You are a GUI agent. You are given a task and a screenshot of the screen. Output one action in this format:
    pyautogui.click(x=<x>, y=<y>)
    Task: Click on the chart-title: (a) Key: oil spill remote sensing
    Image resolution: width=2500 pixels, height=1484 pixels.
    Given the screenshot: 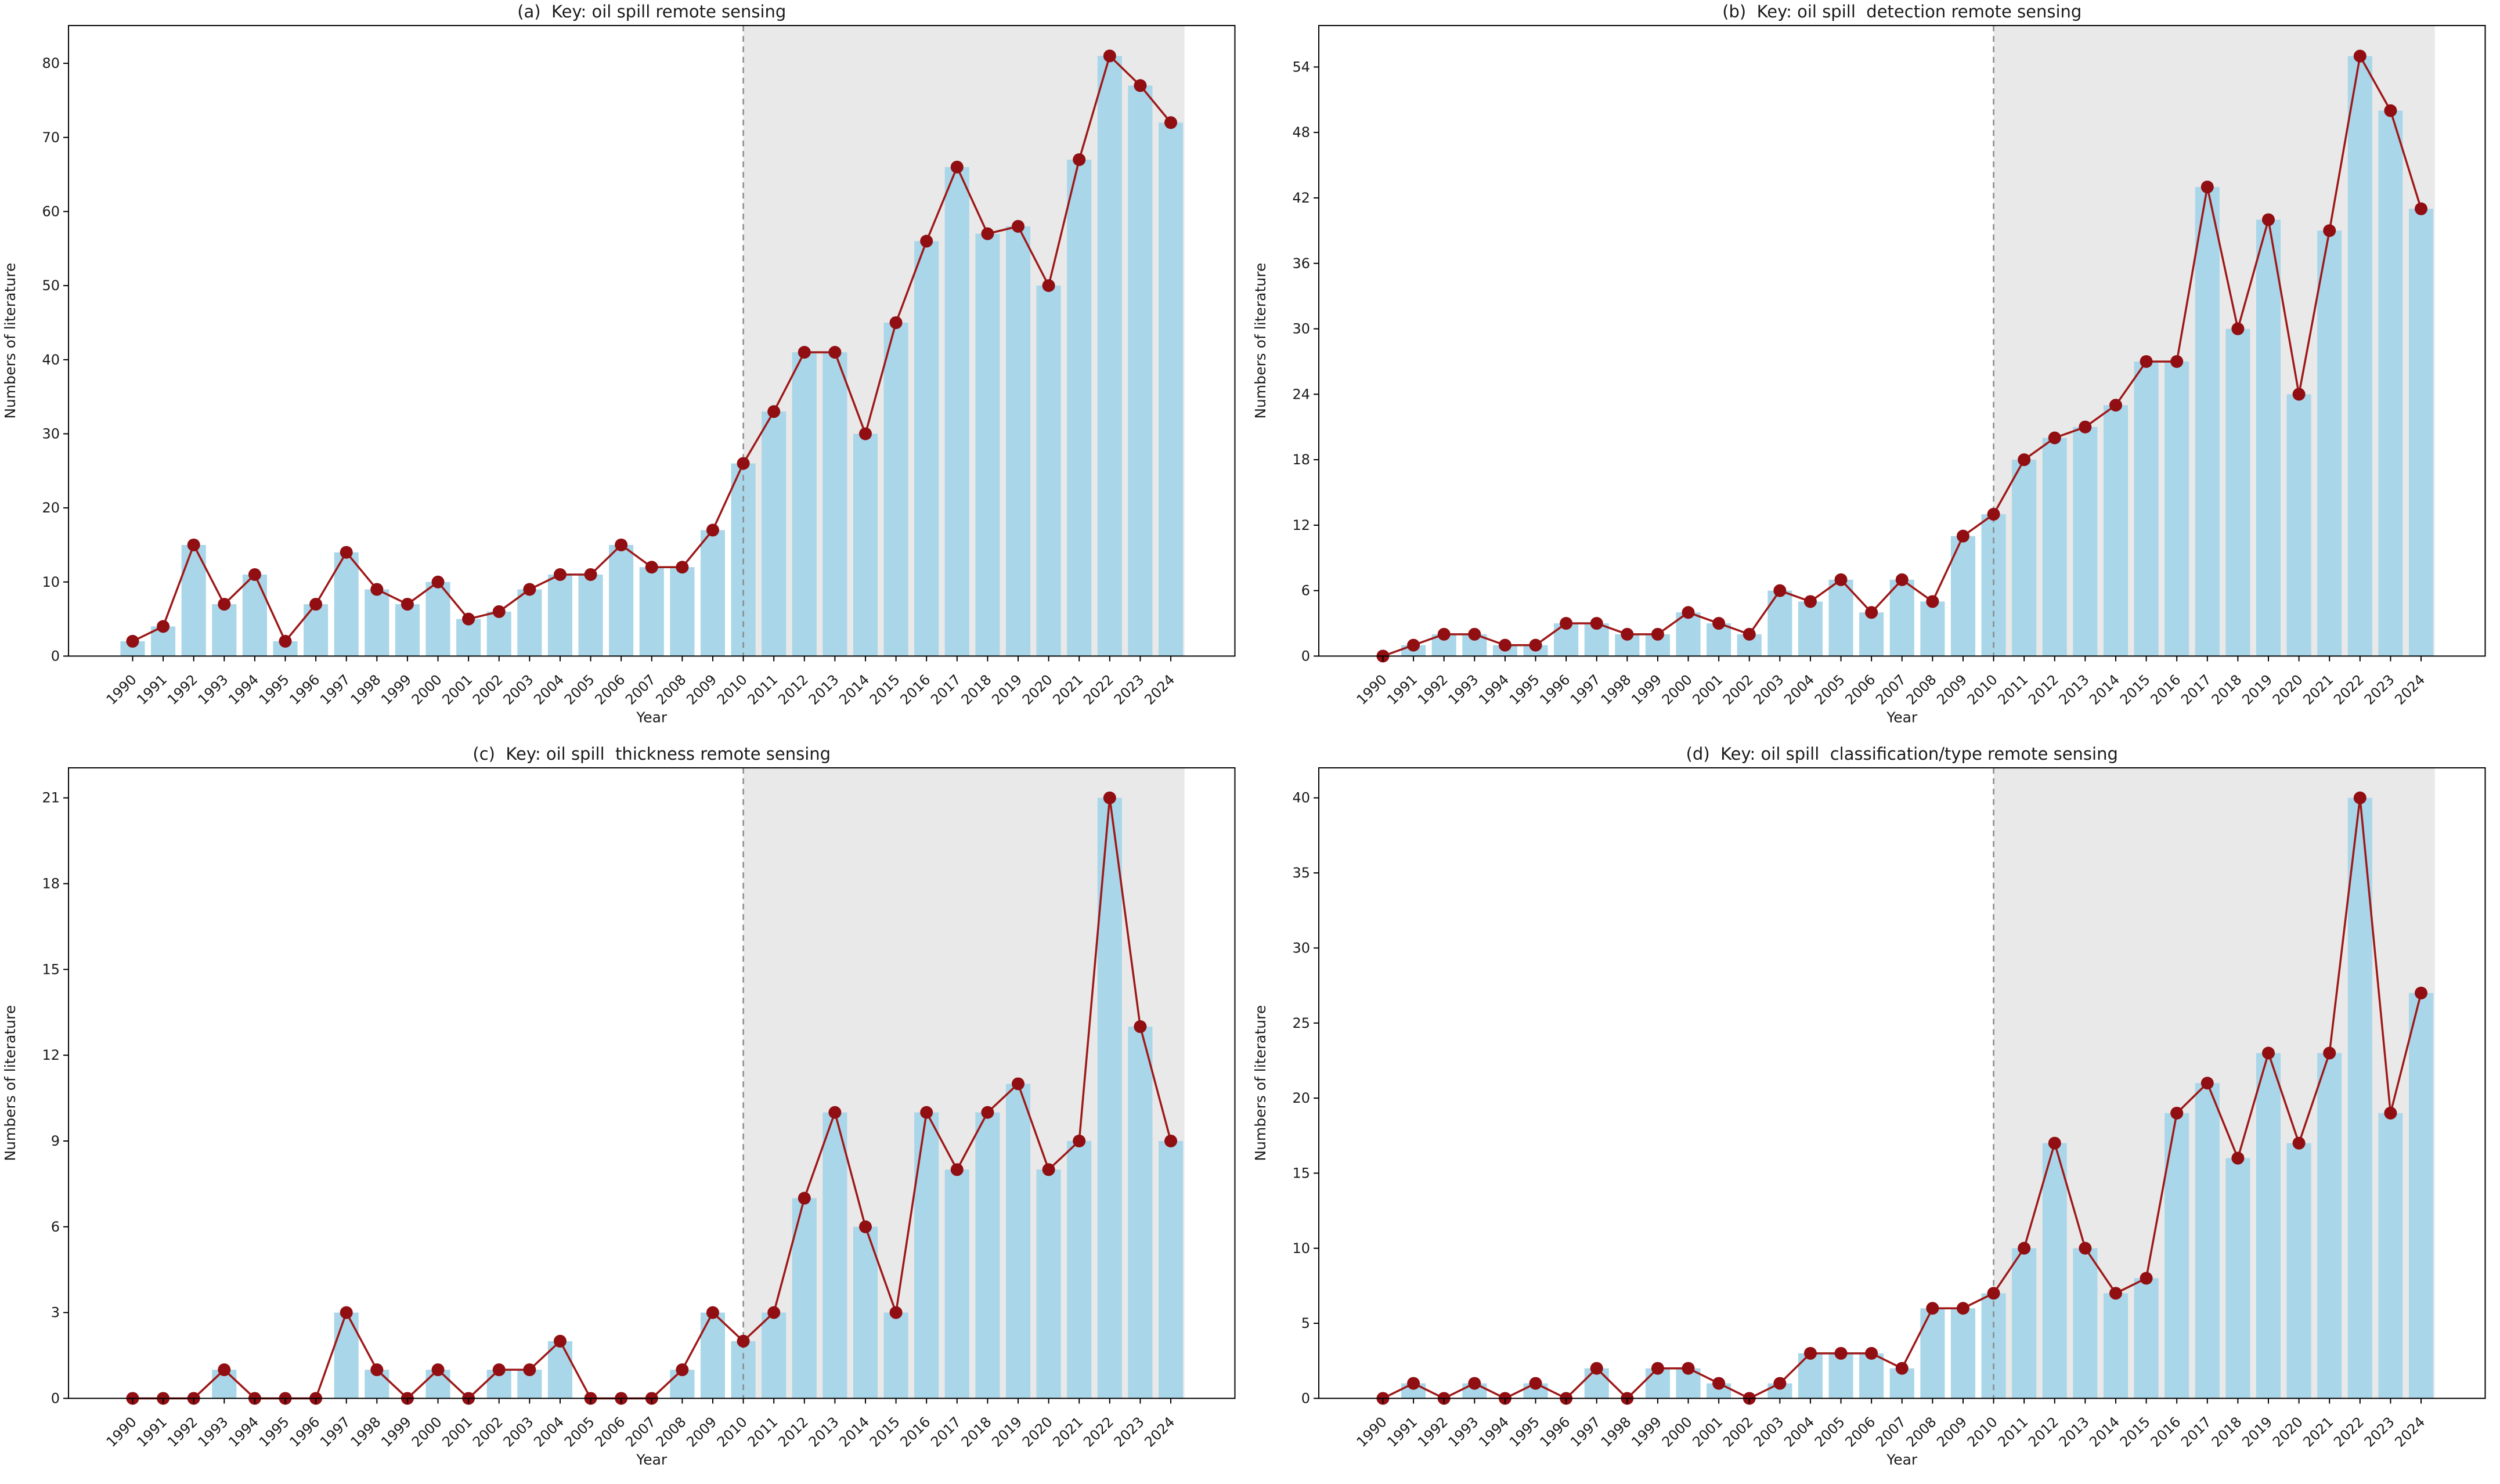 What is the action you would take?
    pyautogui.click(x=652, y=11)
    